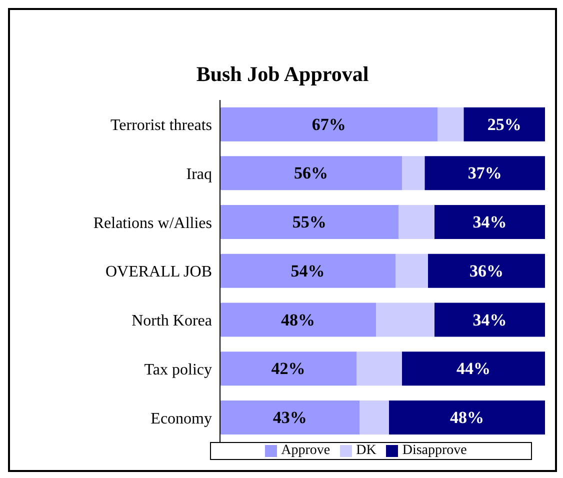  I want to click on y-tick-label: Iraq, so click(199, 174).